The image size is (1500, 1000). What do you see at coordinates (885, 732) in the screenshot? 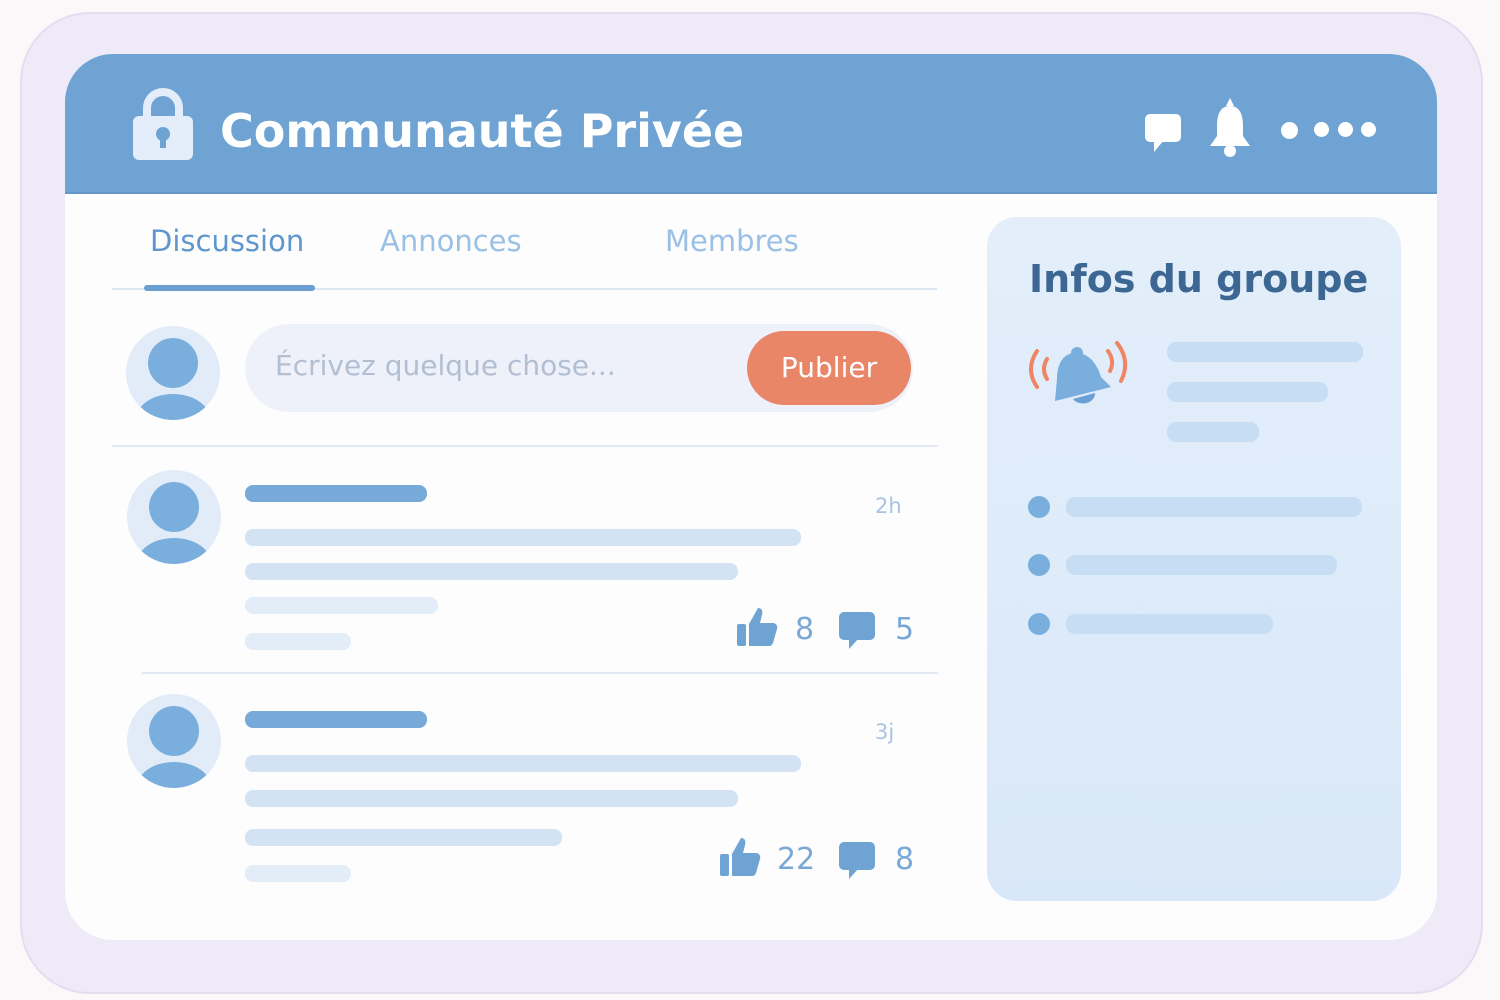
I see `post-time: 3j` at bounding box center [885, 732].